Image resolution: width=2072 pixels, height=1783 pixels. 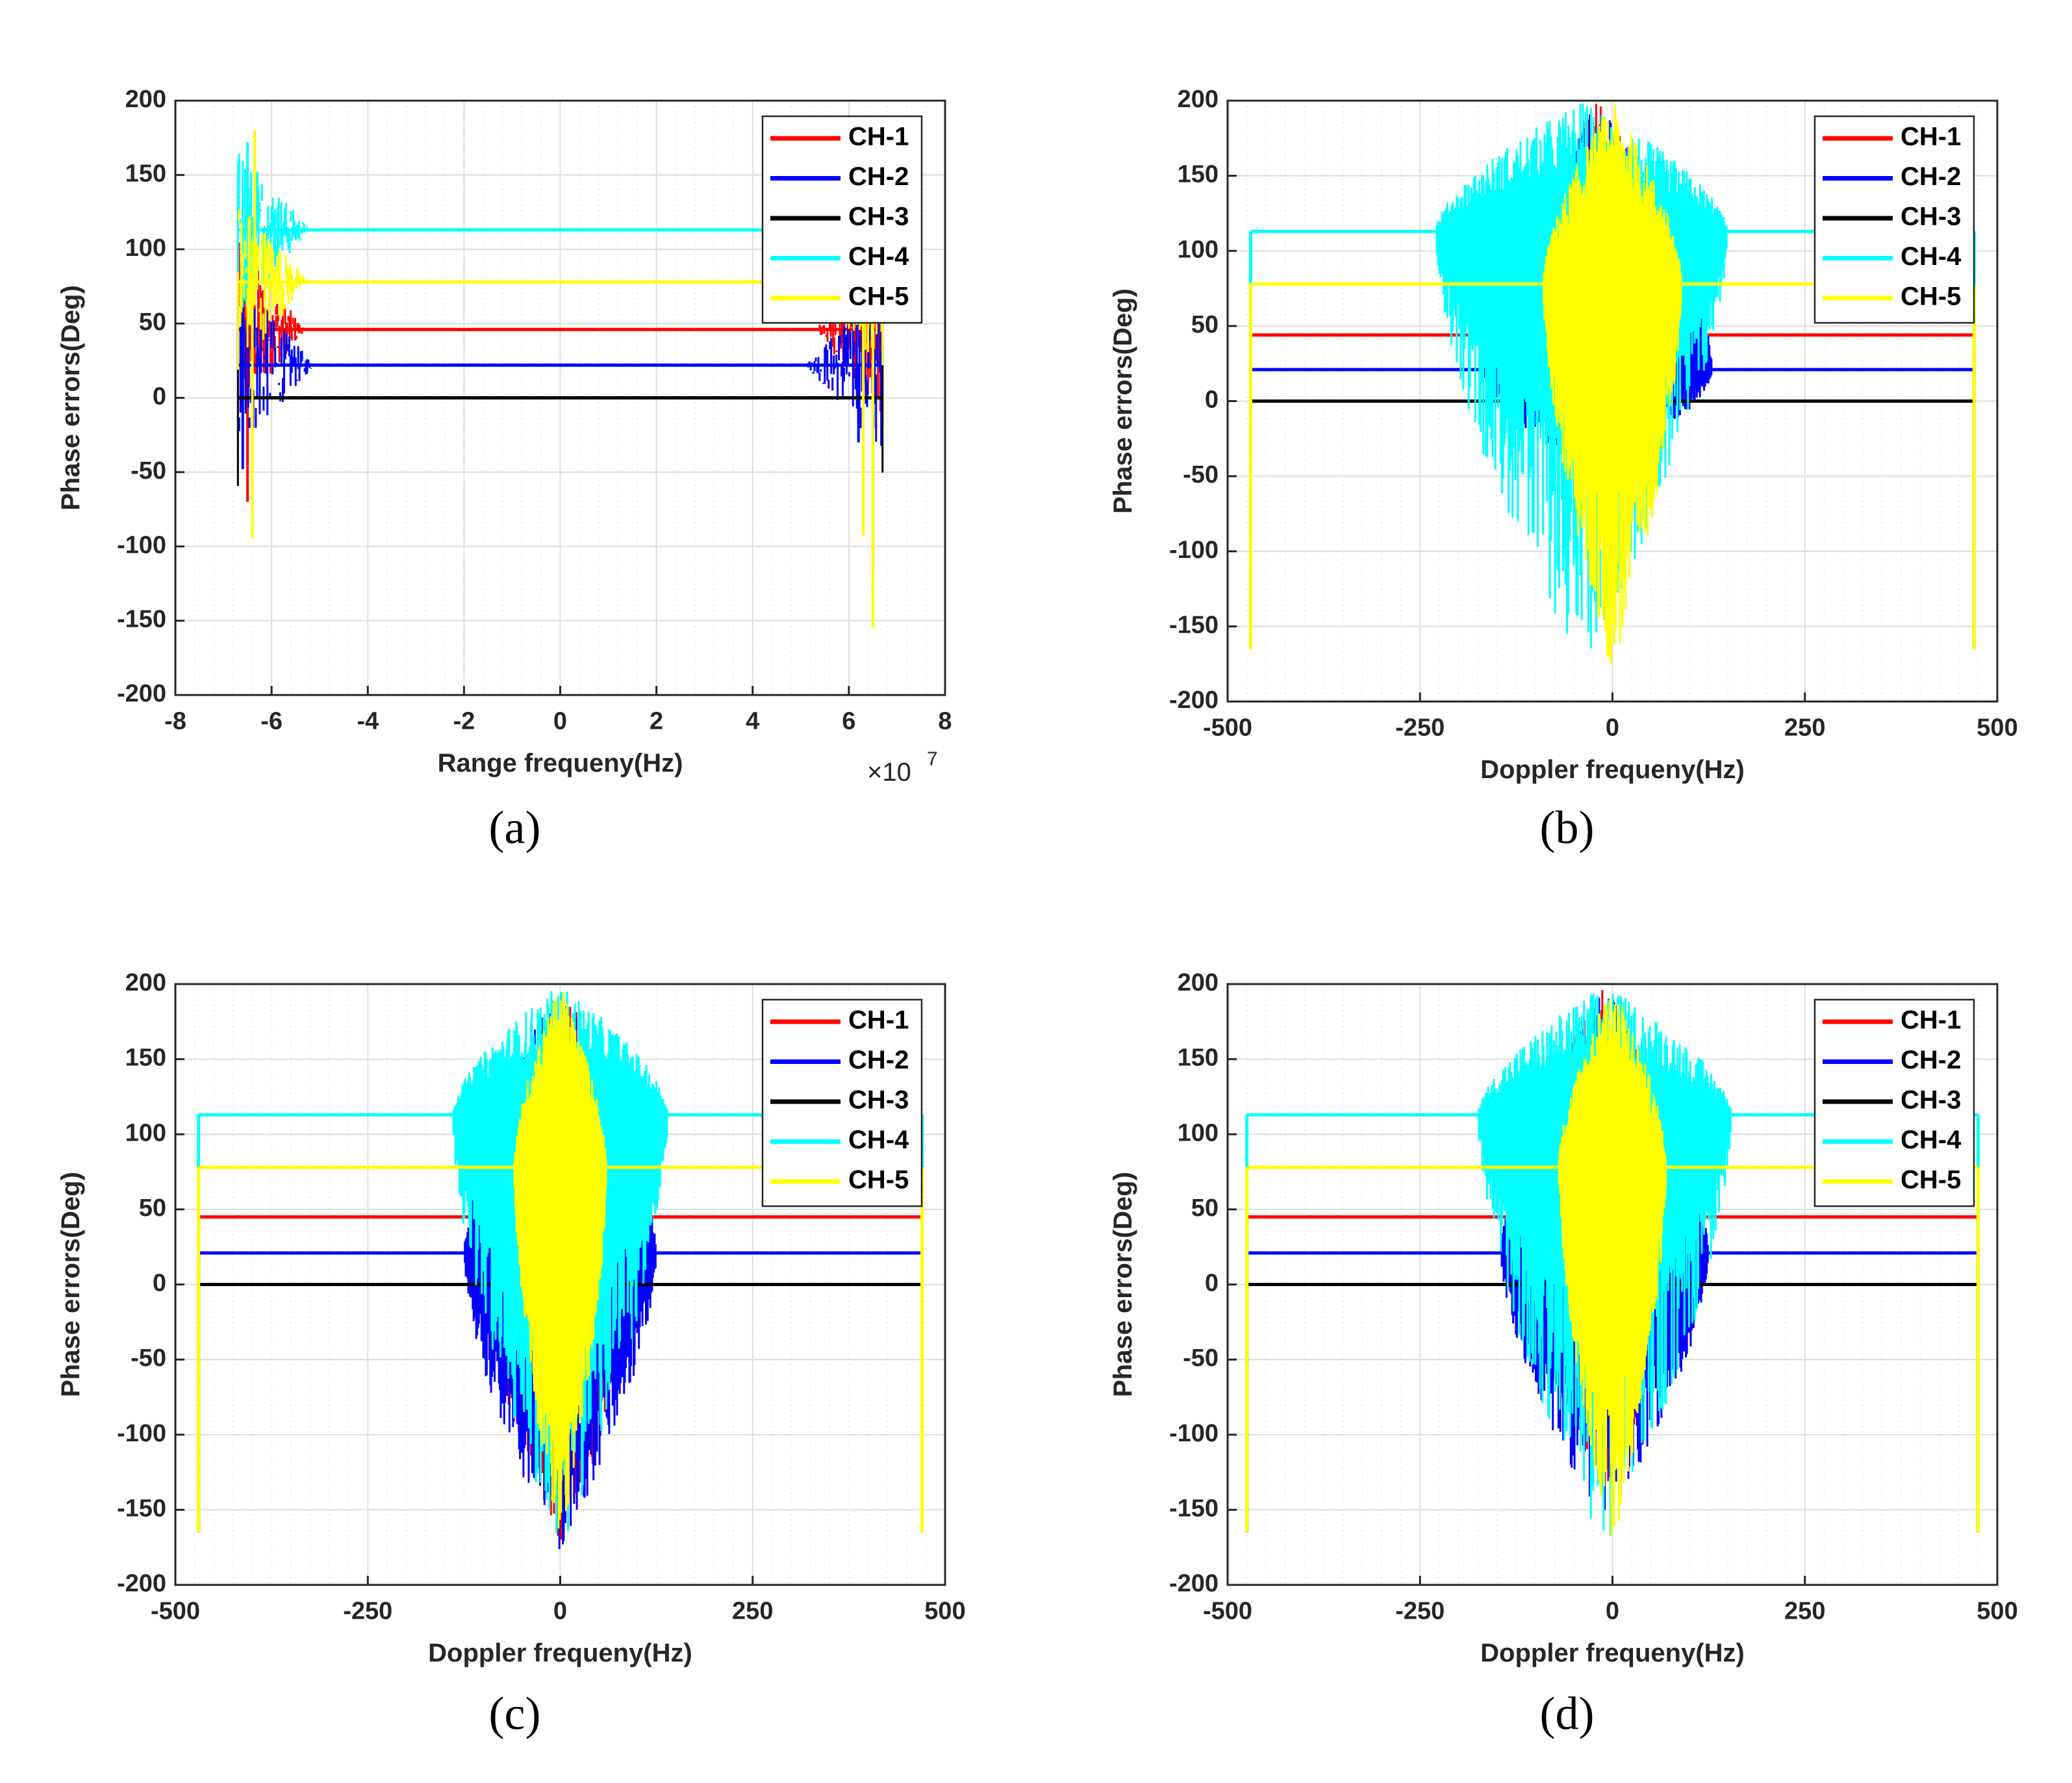 What do you see at coordinates (561, 764) in the screenshot?
I see `x-axis-label: Range frequeny(Hz)` at bounding box center [561, 764].